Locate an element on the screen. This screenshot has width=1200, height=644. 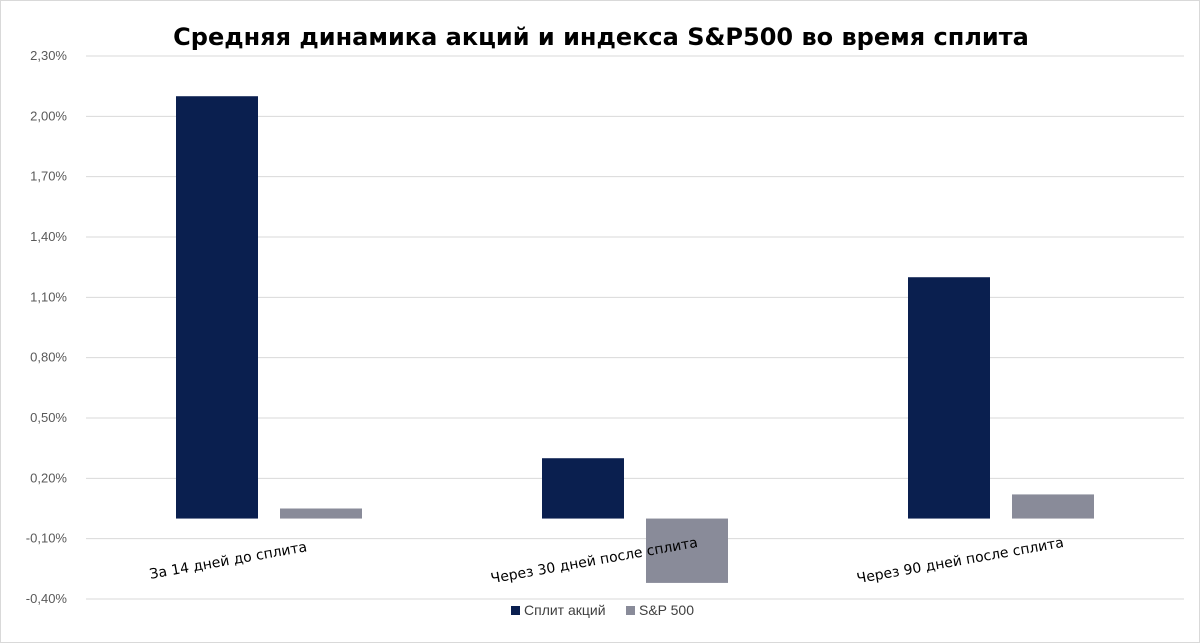
legend-label: S&P 500 is located at coordinates (666, 610).